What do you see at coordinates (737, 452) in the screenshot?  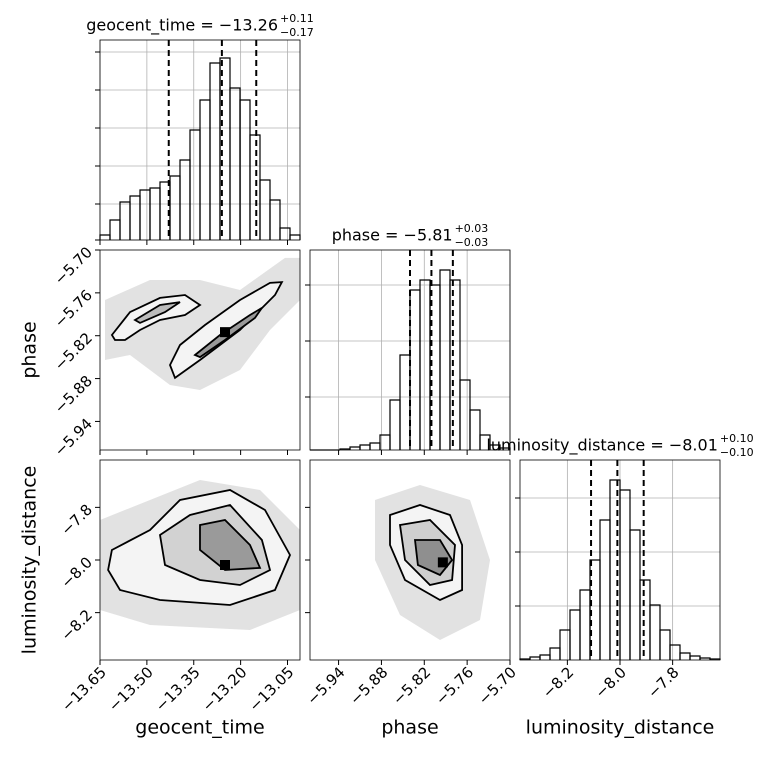 I see `title-lower: −0.10` at bounding box center [737, 452].